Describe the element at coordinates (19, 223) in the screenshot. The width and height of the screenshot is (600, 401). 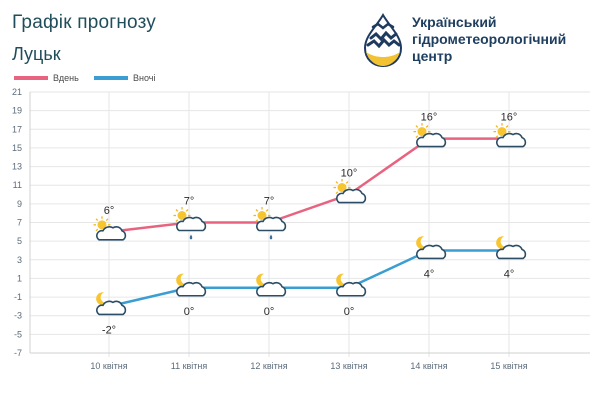
I see `y-tick-label: 7` at that location.